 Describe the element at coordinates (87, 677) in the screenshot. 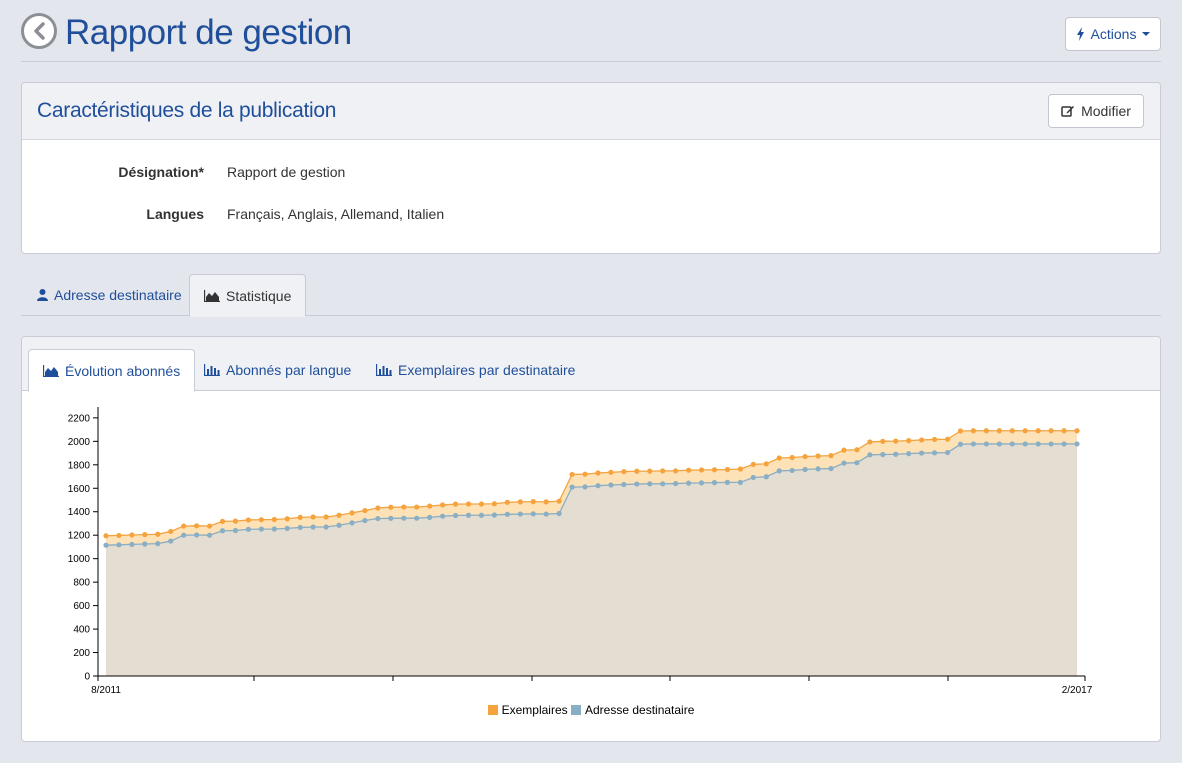

I see `y-tick-label: 0` at that location.